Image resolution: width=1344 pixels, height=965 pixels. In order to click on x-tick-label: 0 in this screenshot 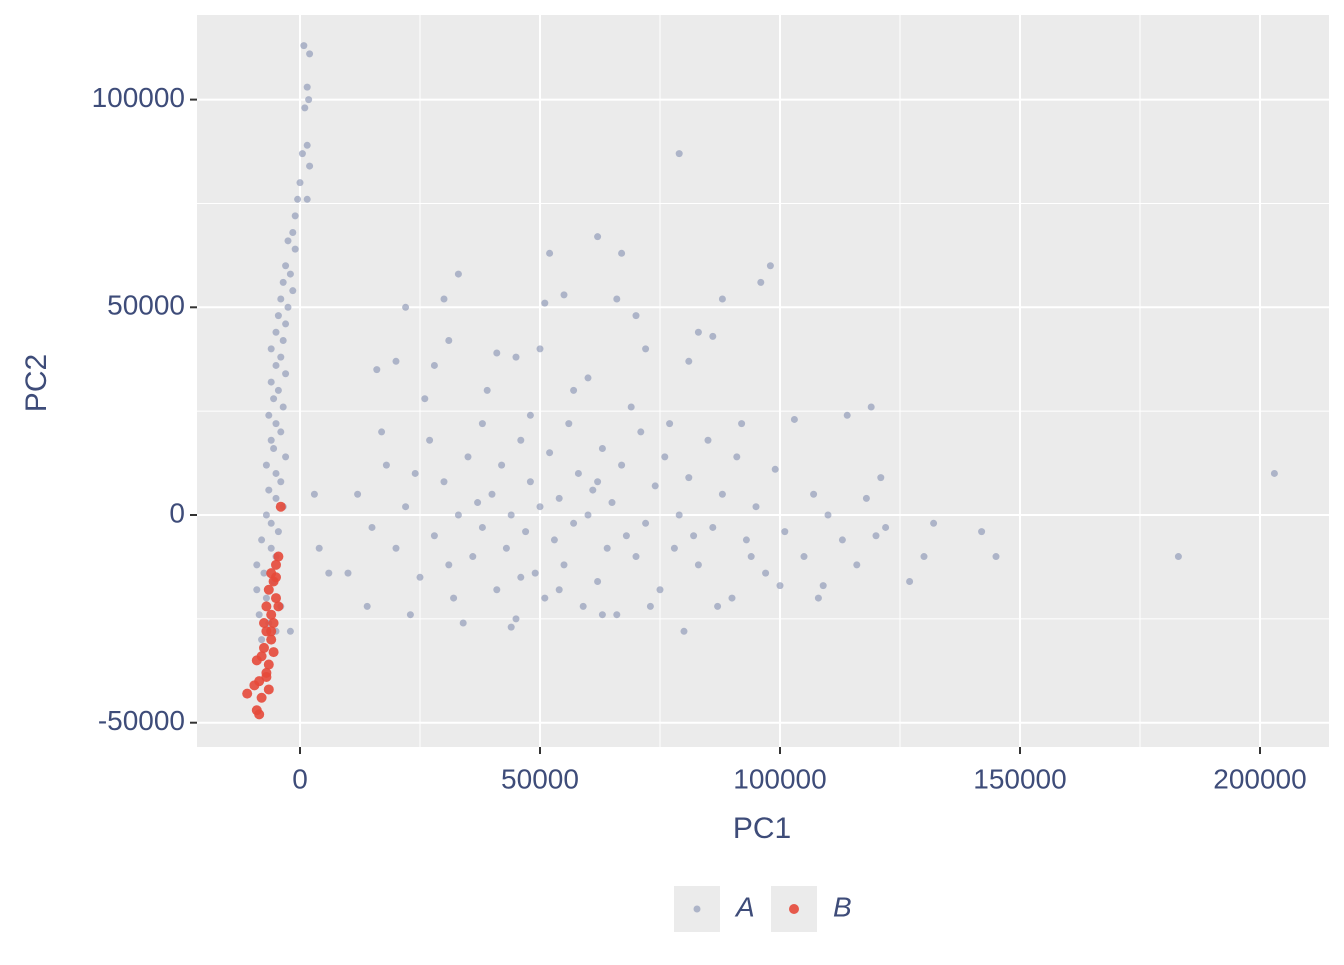, I will do `click(300, 778)`.